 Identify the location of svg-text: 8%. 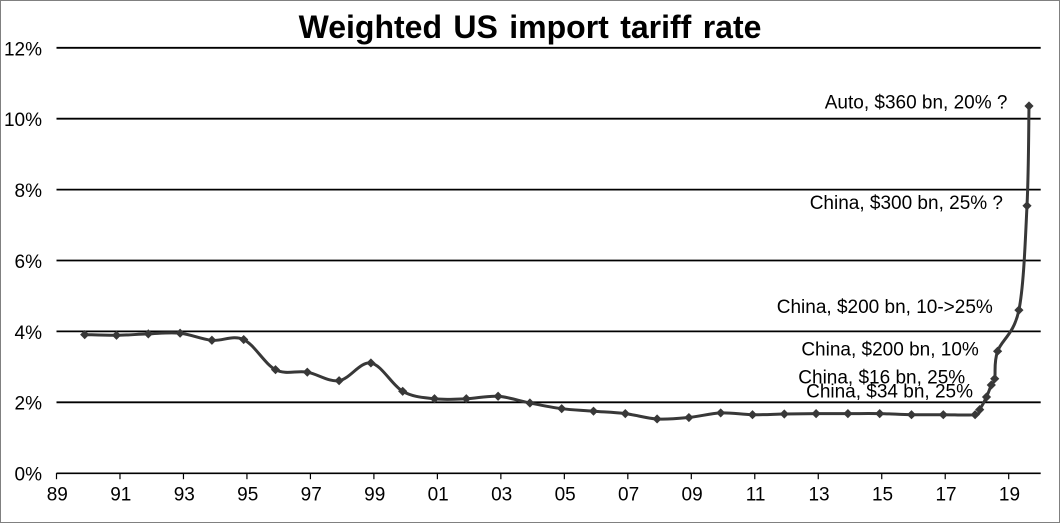
(29, 191).